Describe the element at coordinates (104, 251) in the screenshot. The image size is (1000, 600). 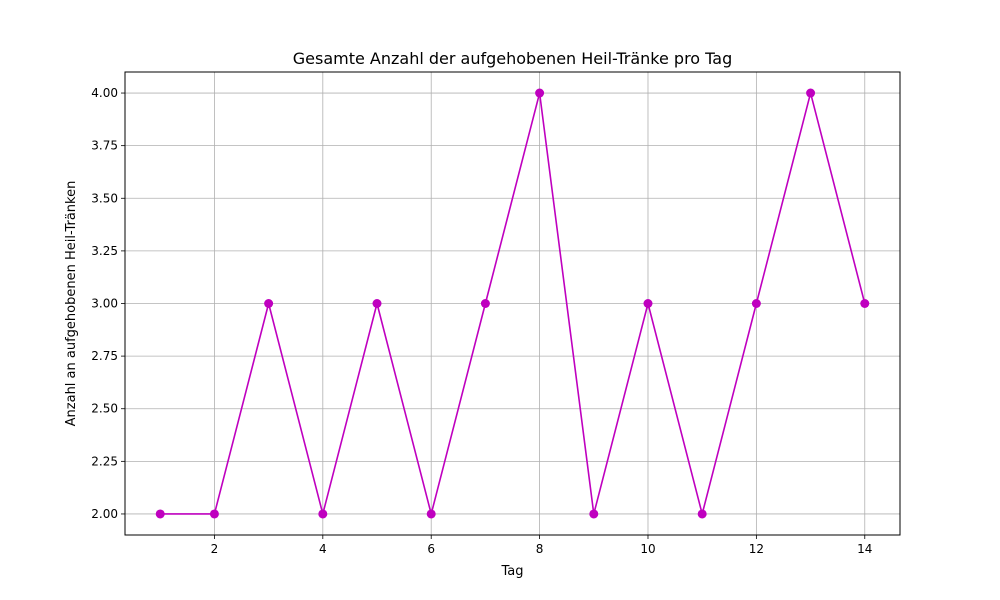
I see `y-tick-label: 3.25` at that location.